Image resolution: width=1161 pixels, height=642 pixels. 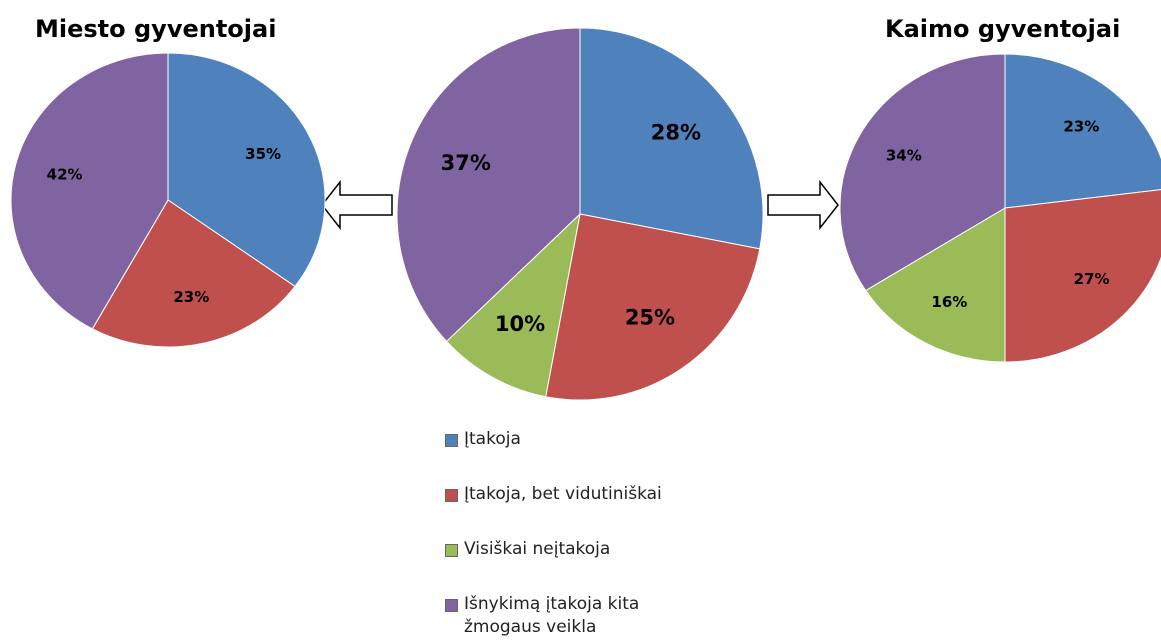 What do you see at coordinates (263, 154) in the screenshot?
I see `data-label: 35%` at bounding box center [263, 154].